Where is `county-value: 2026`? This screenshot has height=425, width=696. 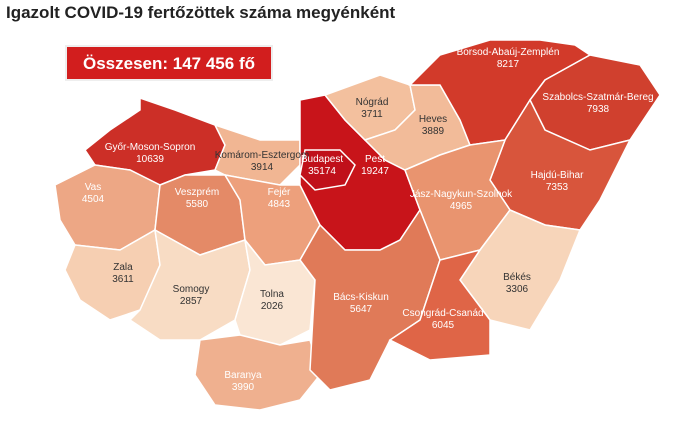
county-value: 2026 is located at coordinates (272, 306).